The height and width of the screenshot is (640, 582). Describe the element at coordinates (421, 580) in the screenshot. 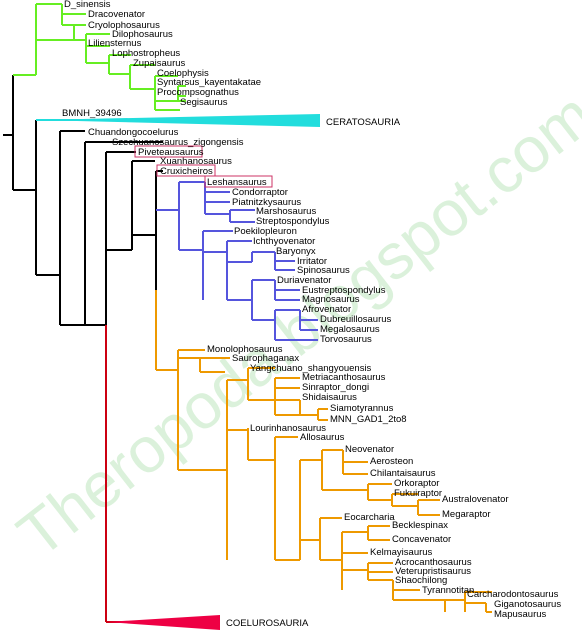

I see `taxon-label: Shaochilong` at that location.